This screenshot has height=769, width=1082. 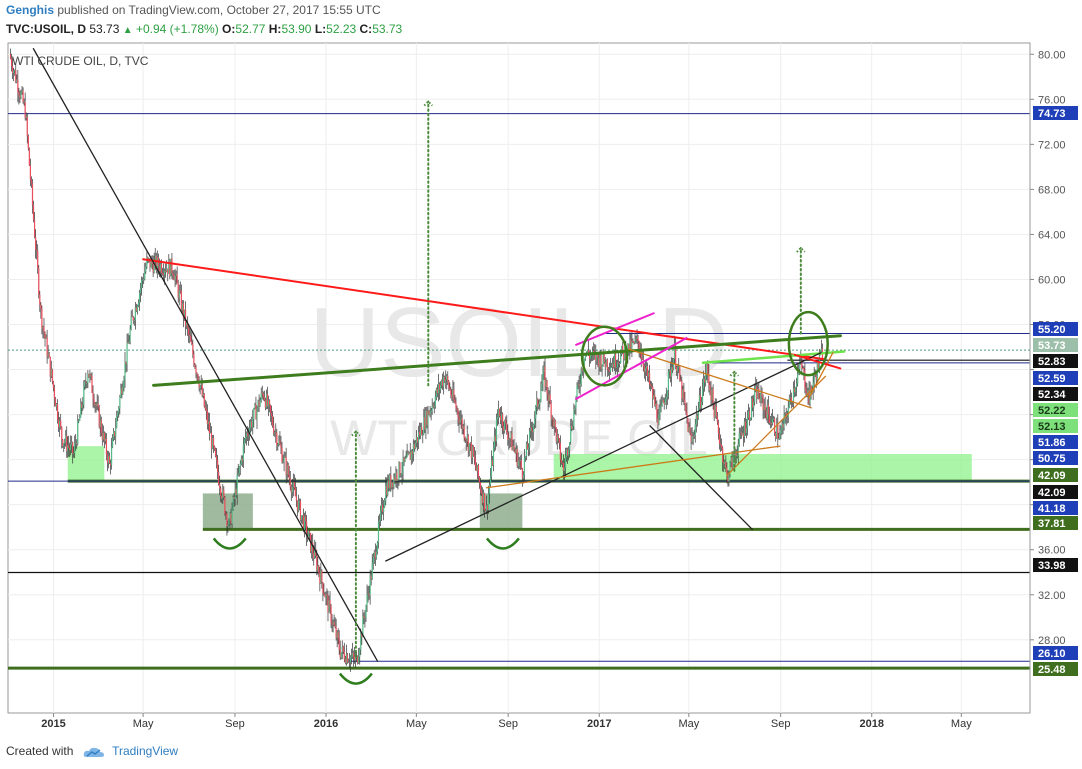 I want to click on author-name: Genghis, so click(x=30, y=10).